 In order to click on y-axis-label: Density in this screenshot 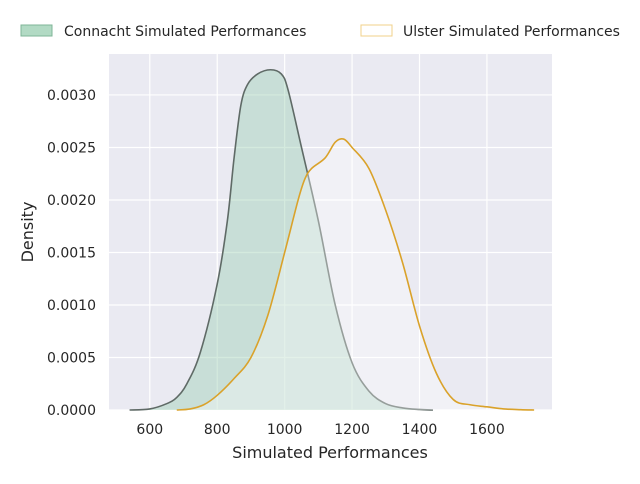, I will do `click(27, 232)`.